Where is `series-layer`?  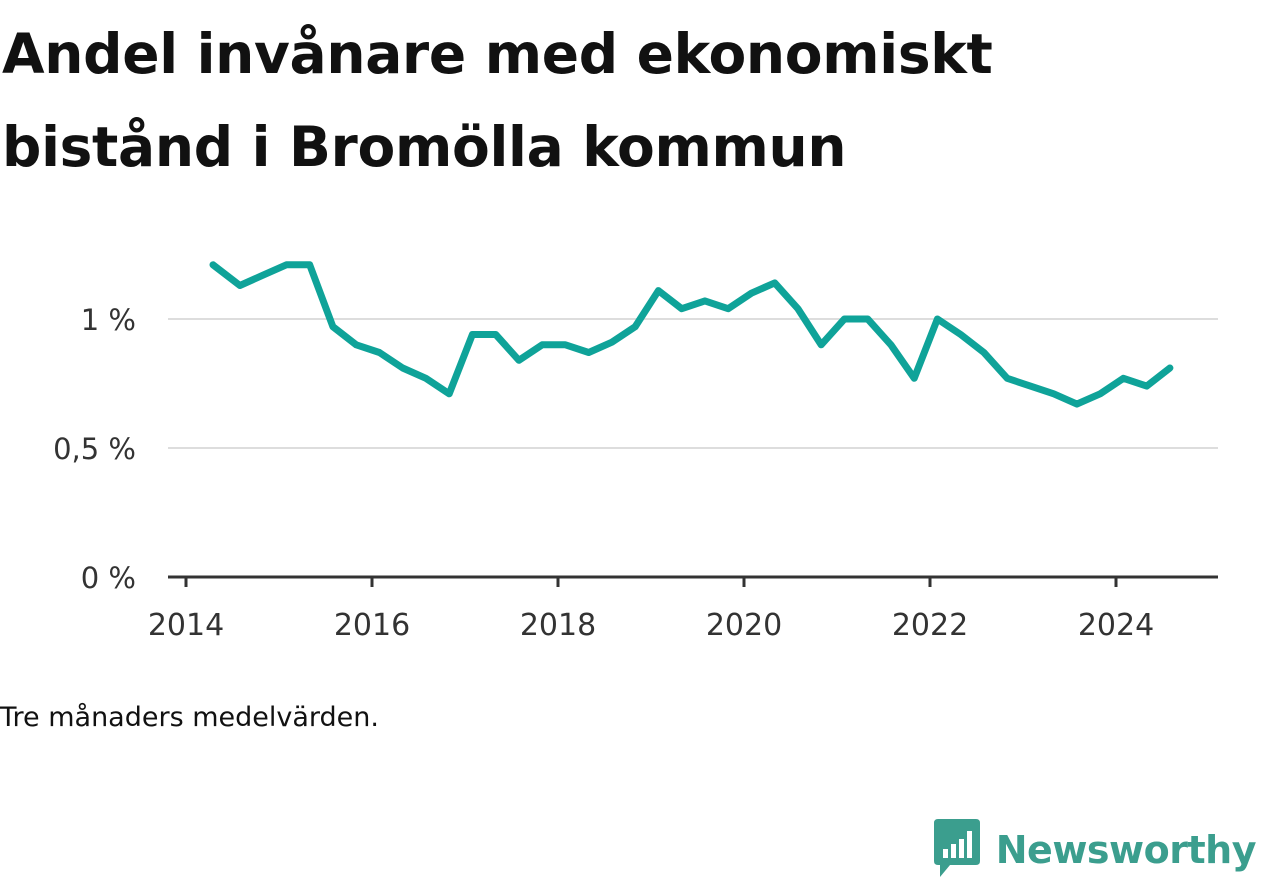
series-layer is located at coordinates (691, 334).